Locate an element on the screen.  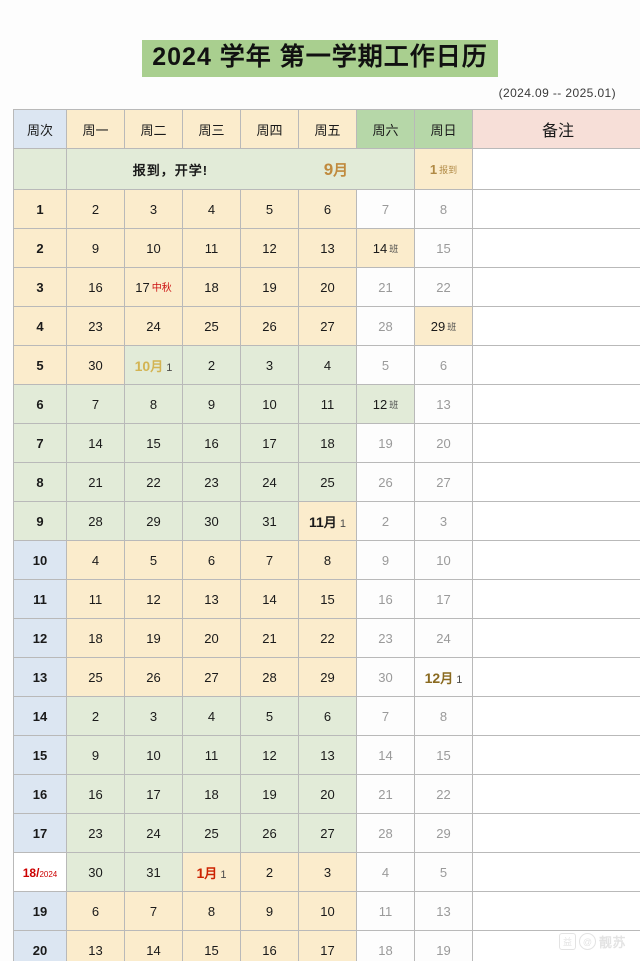
calendar-week-row: 7 14 15 16 17 18 19 20 is located at coordinates (326, 443).